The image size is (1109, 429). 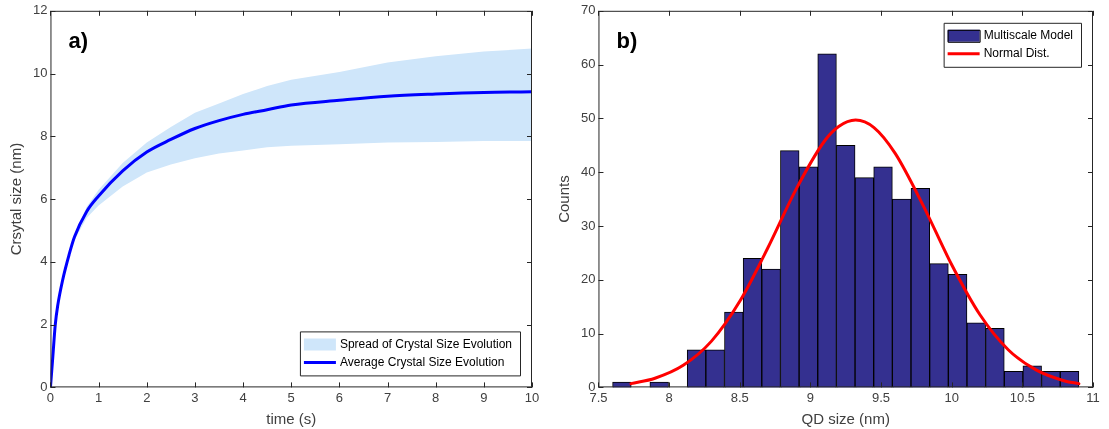 I want to click on y-tick-label: 50, so click(x=588, y=117).